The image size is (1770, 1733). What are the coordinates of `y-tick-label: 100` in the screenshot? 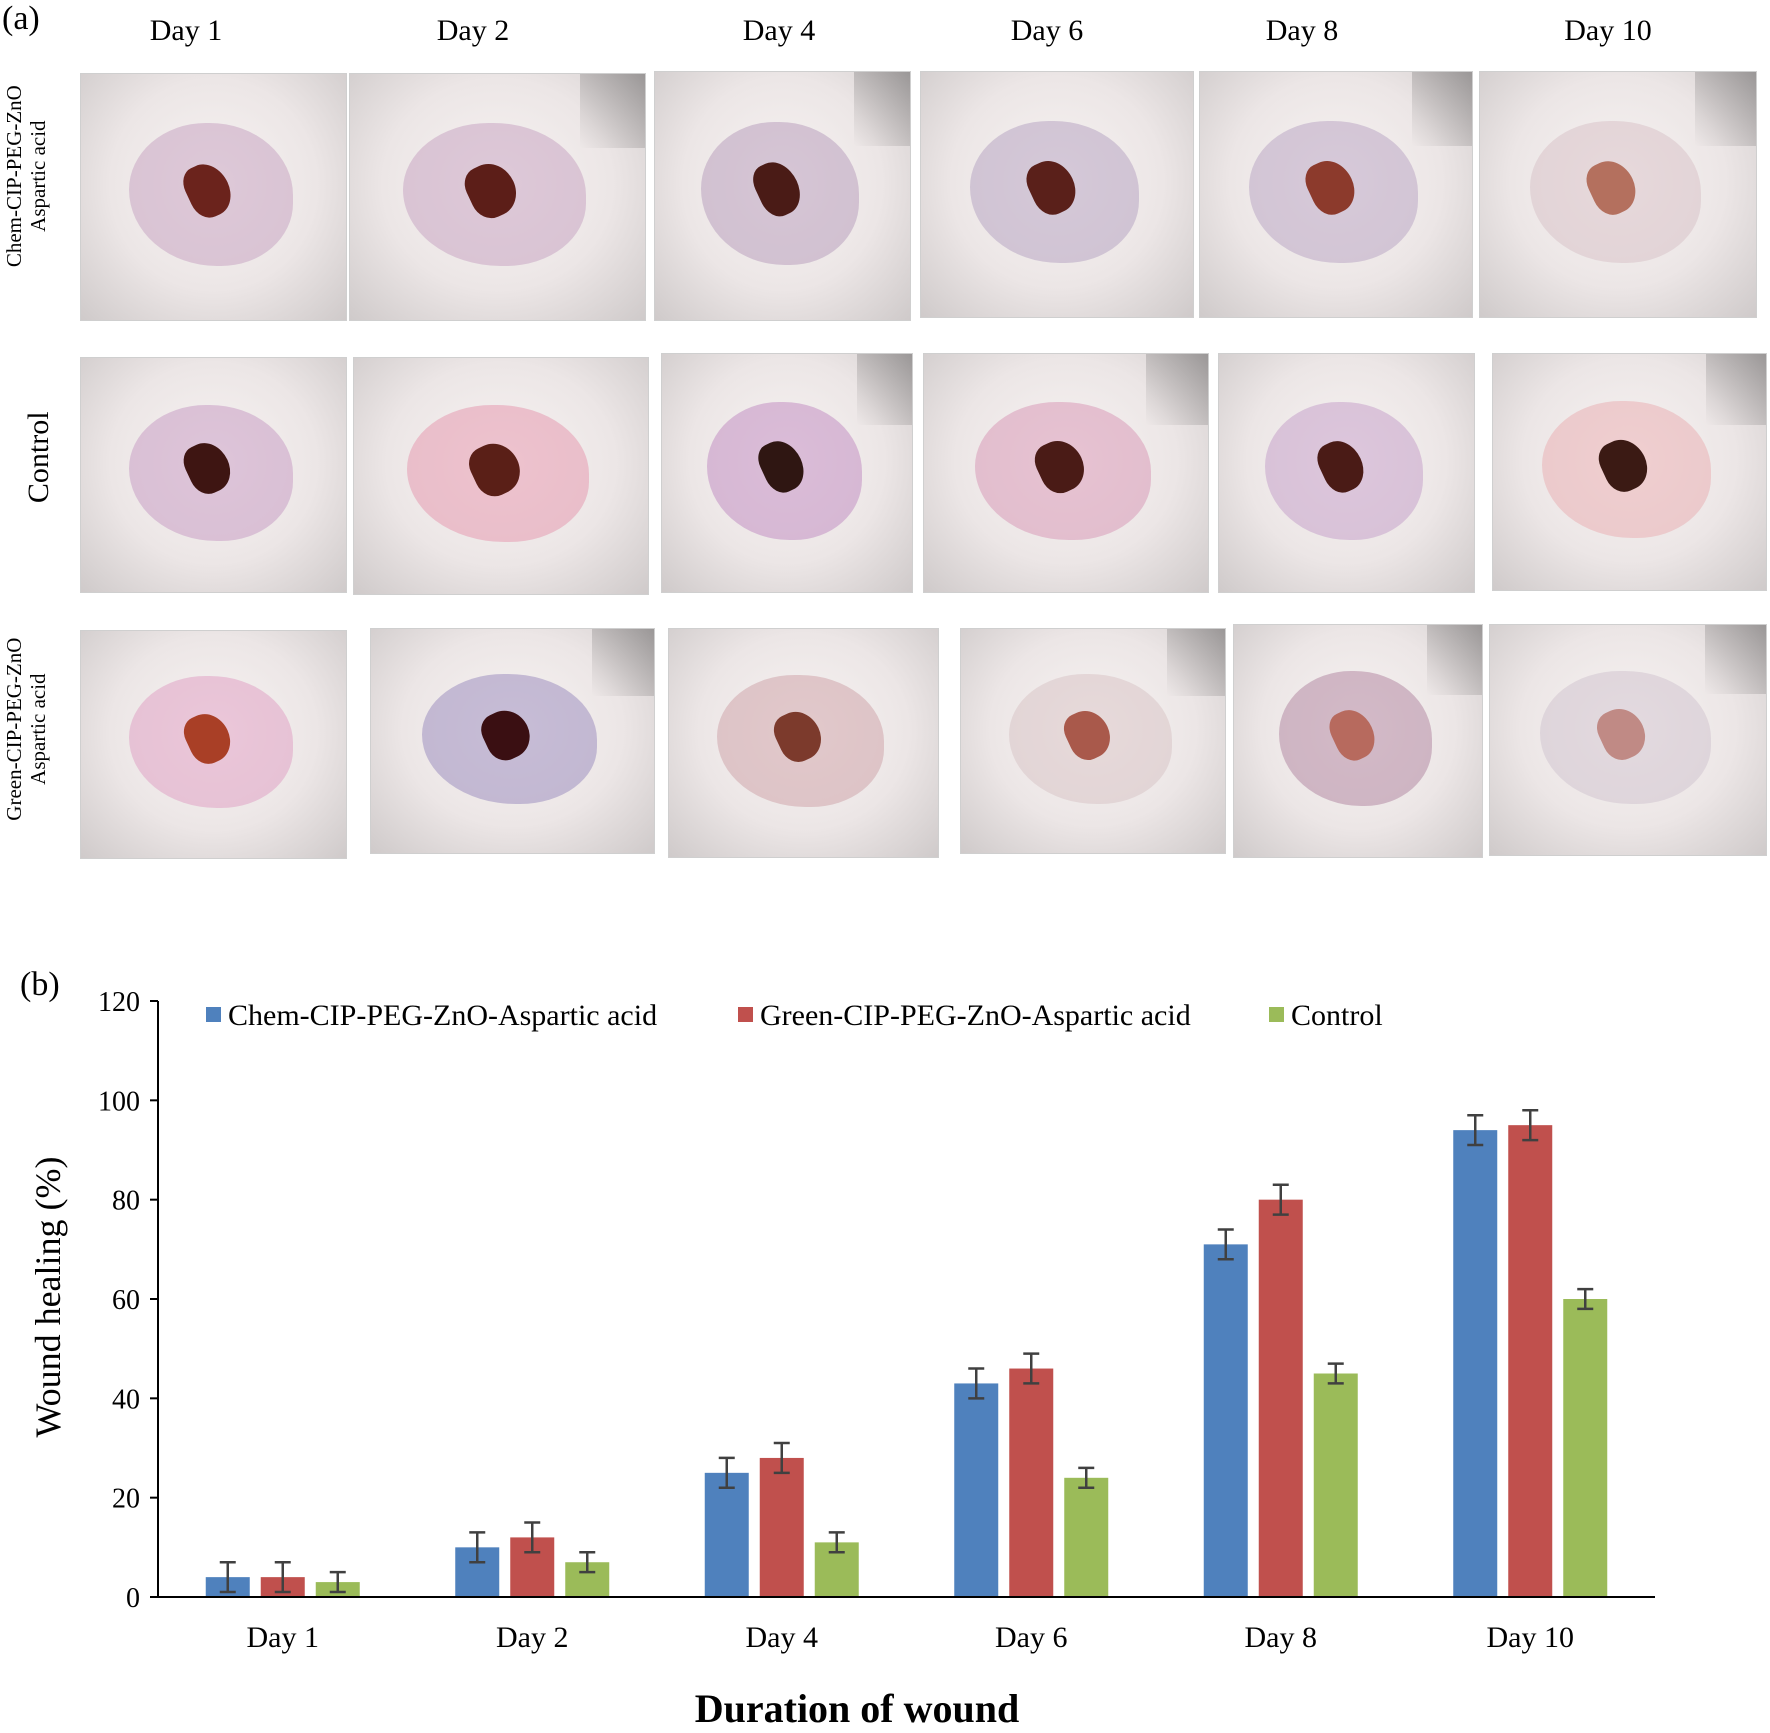 It's located at (119, 1101).